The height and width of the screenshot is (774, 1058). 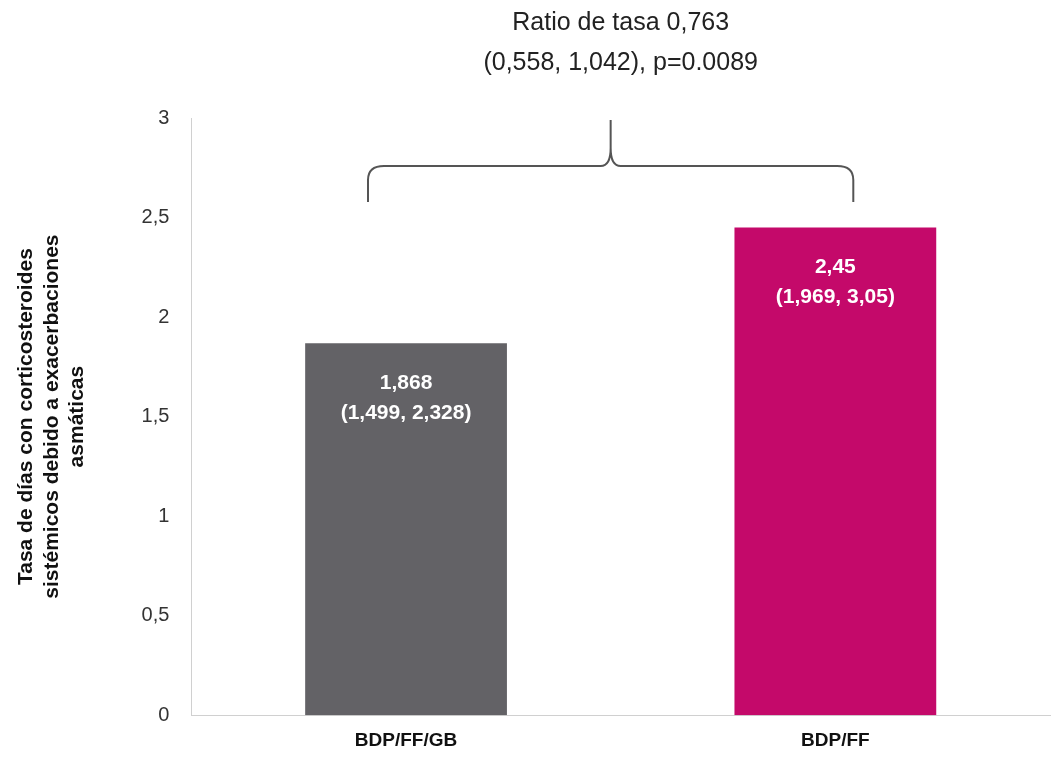 What do you see at coordinates (164, 315) in the screenshot?
I see `y-tick-label: 2` at bounding box center [164, 315].